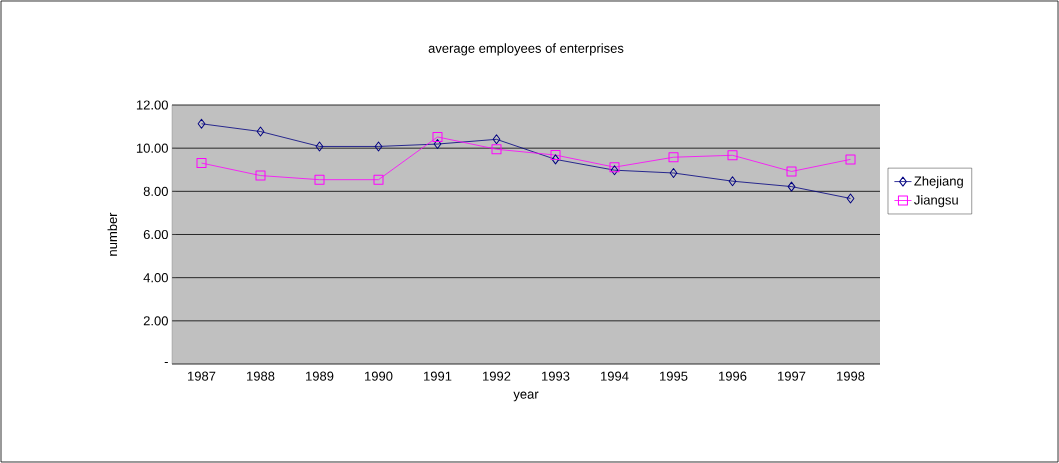 The height and width of the screenshot is (463, 1059). What do you see at coordinates (497, 376) in the screenshot?
I see `x-tick-label: 1992` at bounding box center [497, 376].